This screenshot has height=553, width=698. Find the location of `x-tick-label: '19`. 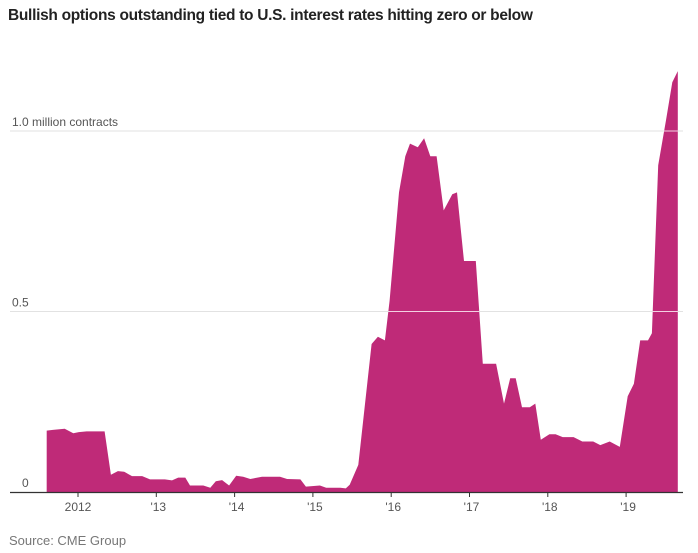

x-tick-label: '19 is located at coordinates (628, 507).